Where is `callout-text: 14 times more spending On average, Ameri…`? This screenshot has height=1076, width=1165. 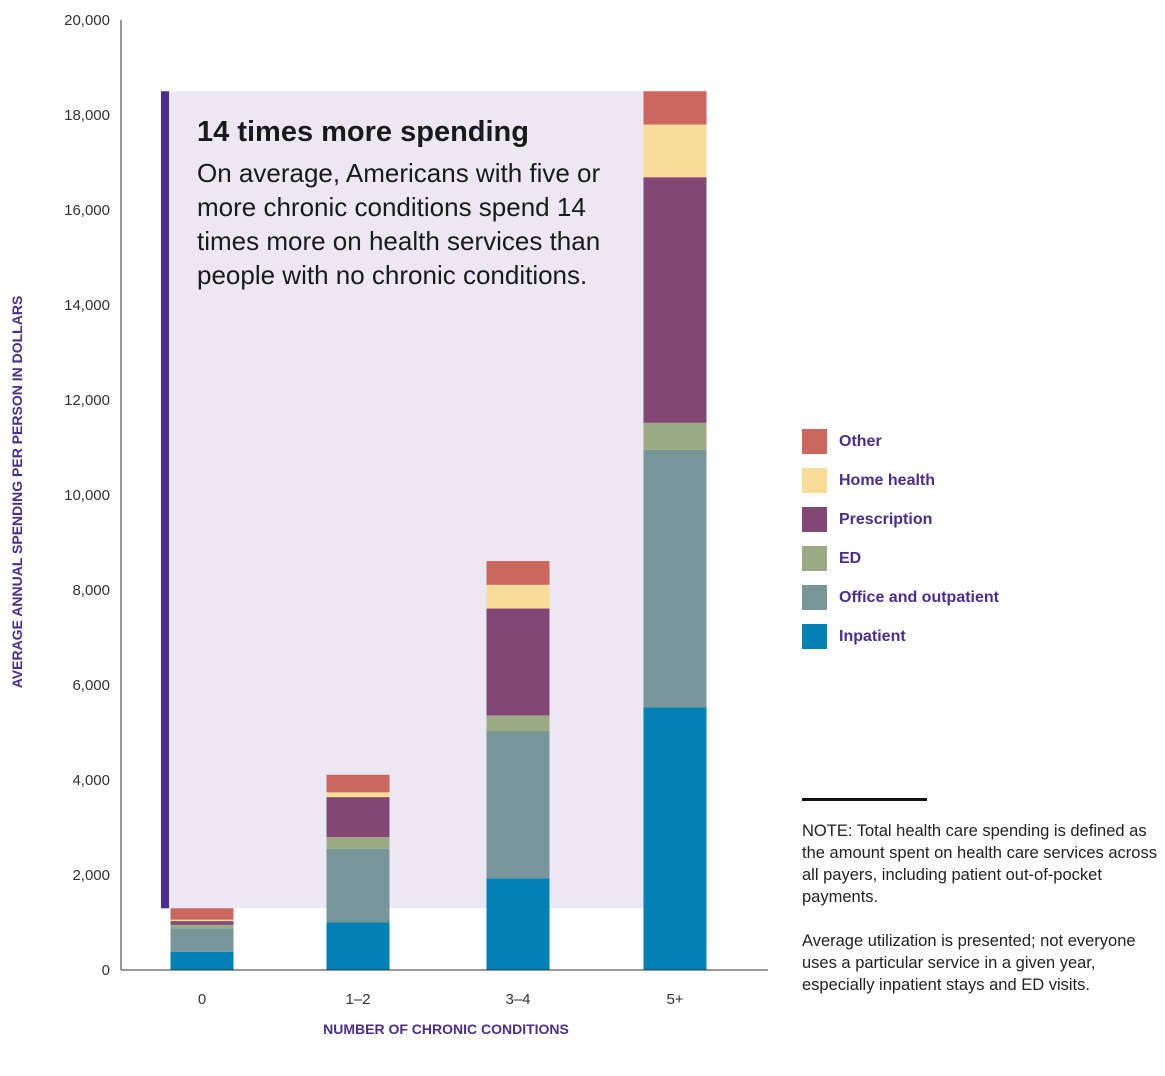
callout-text: 14 times more spending On average, Ameri… is located at coordinates (407, 202).